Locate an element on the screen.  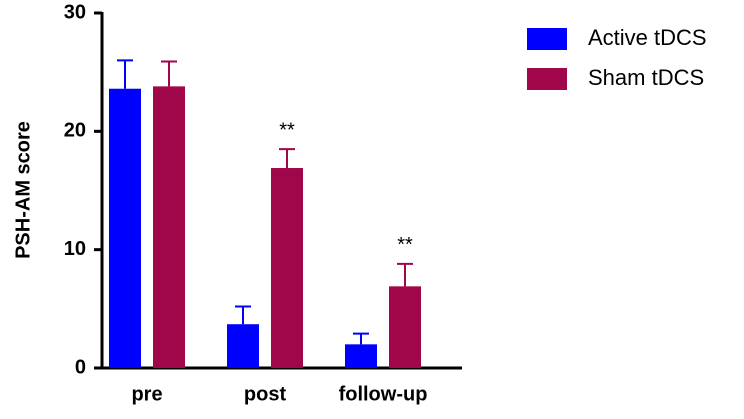
legend-label: Sham tDCS is located at coordinates (646, 77).